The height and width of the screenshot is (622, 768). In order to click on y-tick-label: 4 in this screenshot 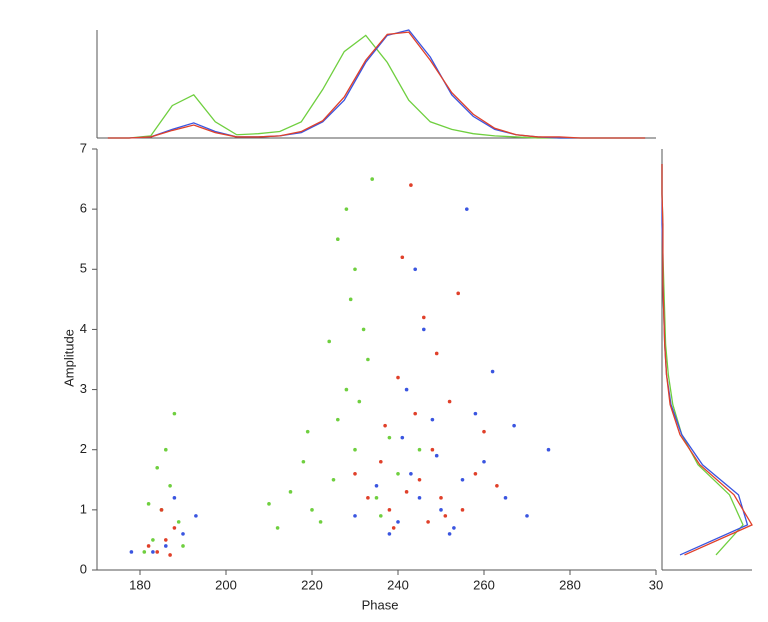, I will do `click(83, 328)`.